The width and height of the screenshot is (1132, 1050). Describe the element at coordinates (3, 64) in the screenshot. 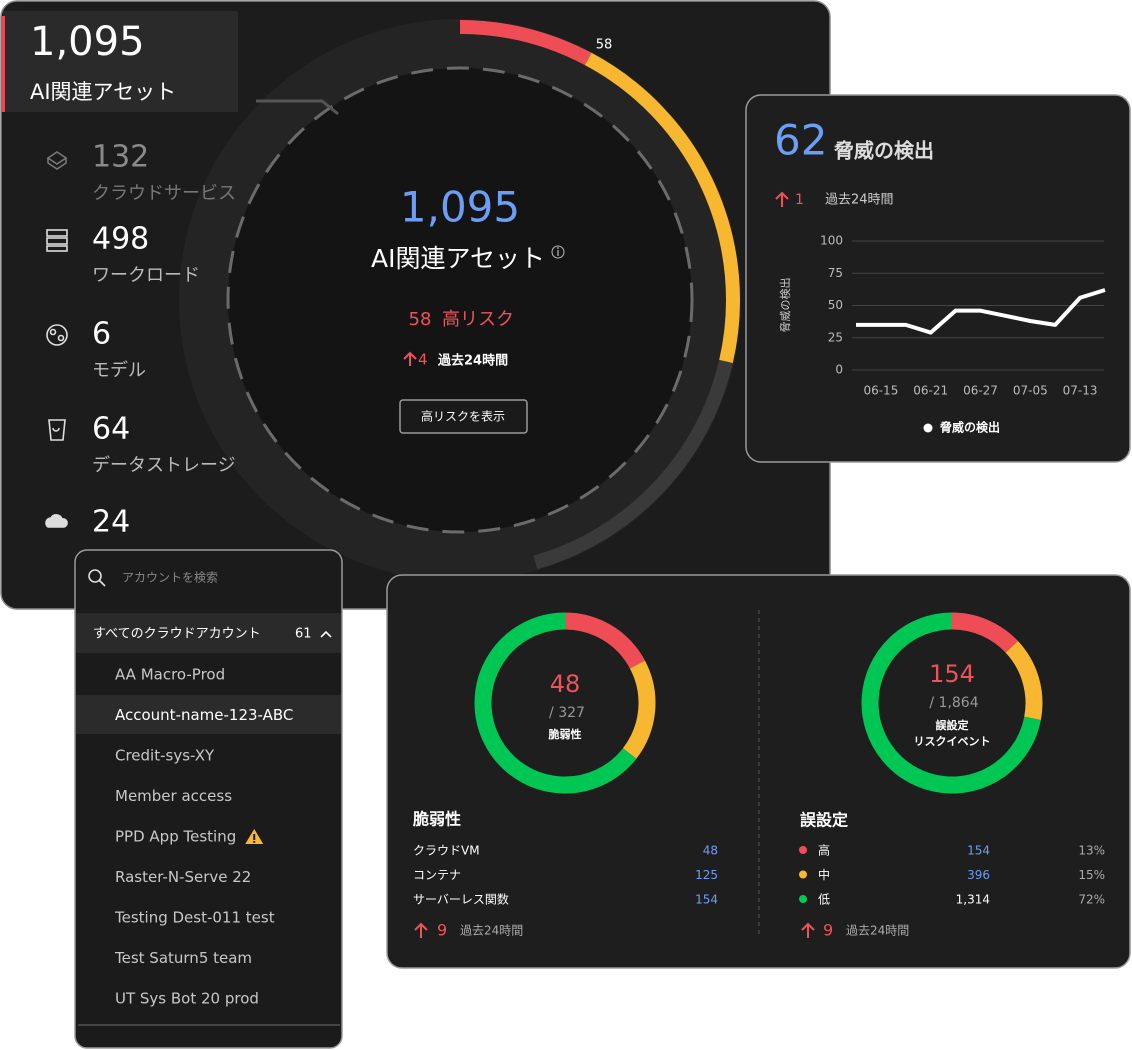

I see `total-accent` at that location.